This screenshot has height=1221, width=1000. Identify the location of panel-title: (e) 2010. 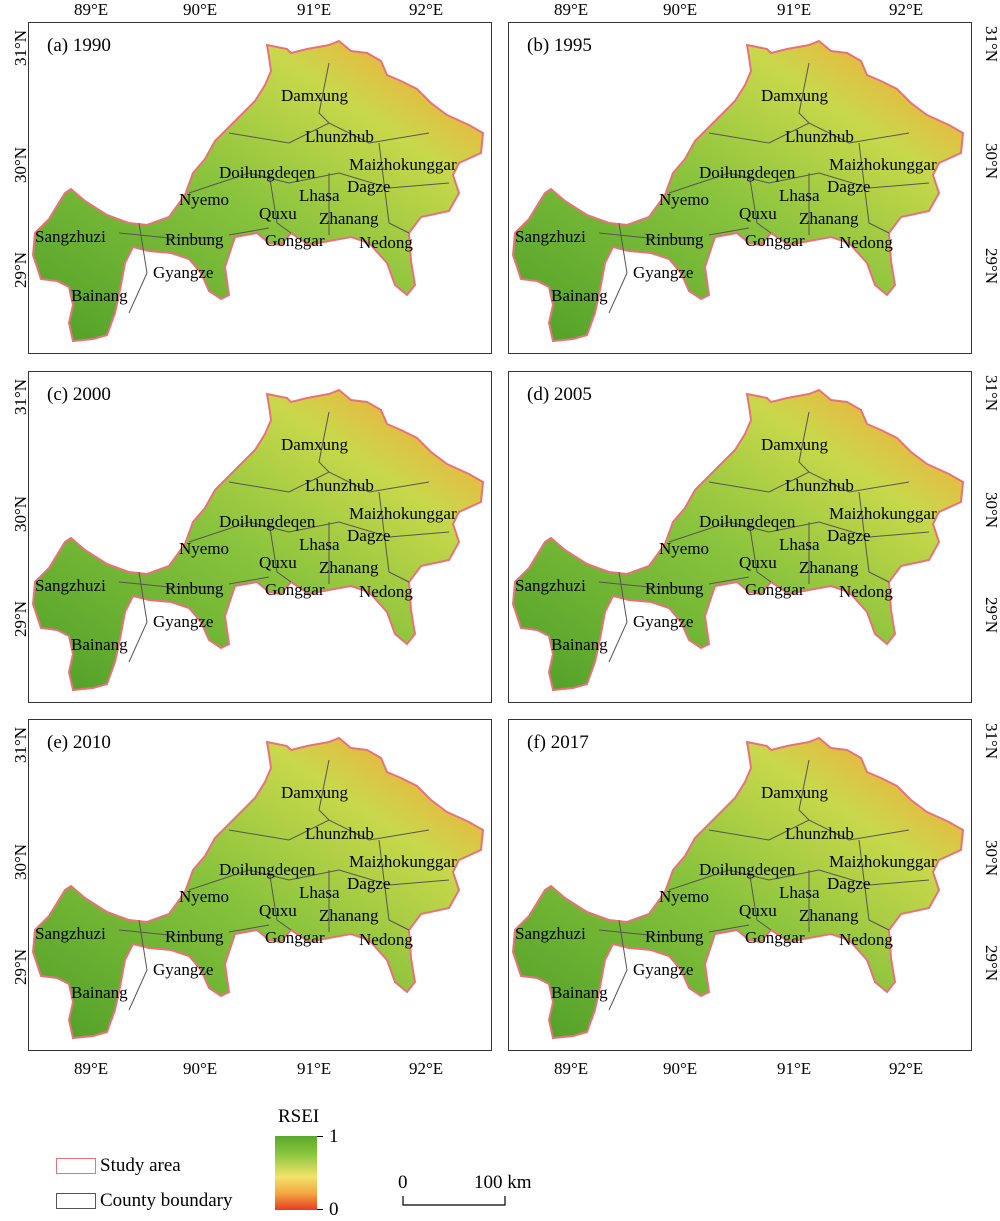
(79, 742).